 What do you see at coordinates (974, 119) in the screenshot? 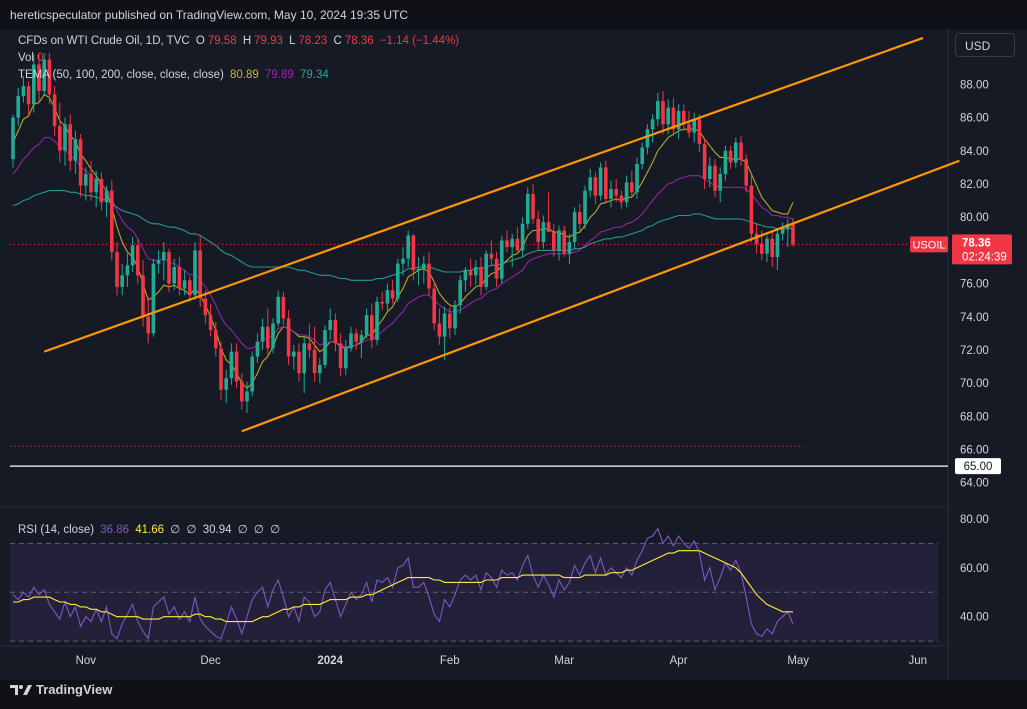
I see `price-tick-label: 86.00` at bounding box center [974, 119].